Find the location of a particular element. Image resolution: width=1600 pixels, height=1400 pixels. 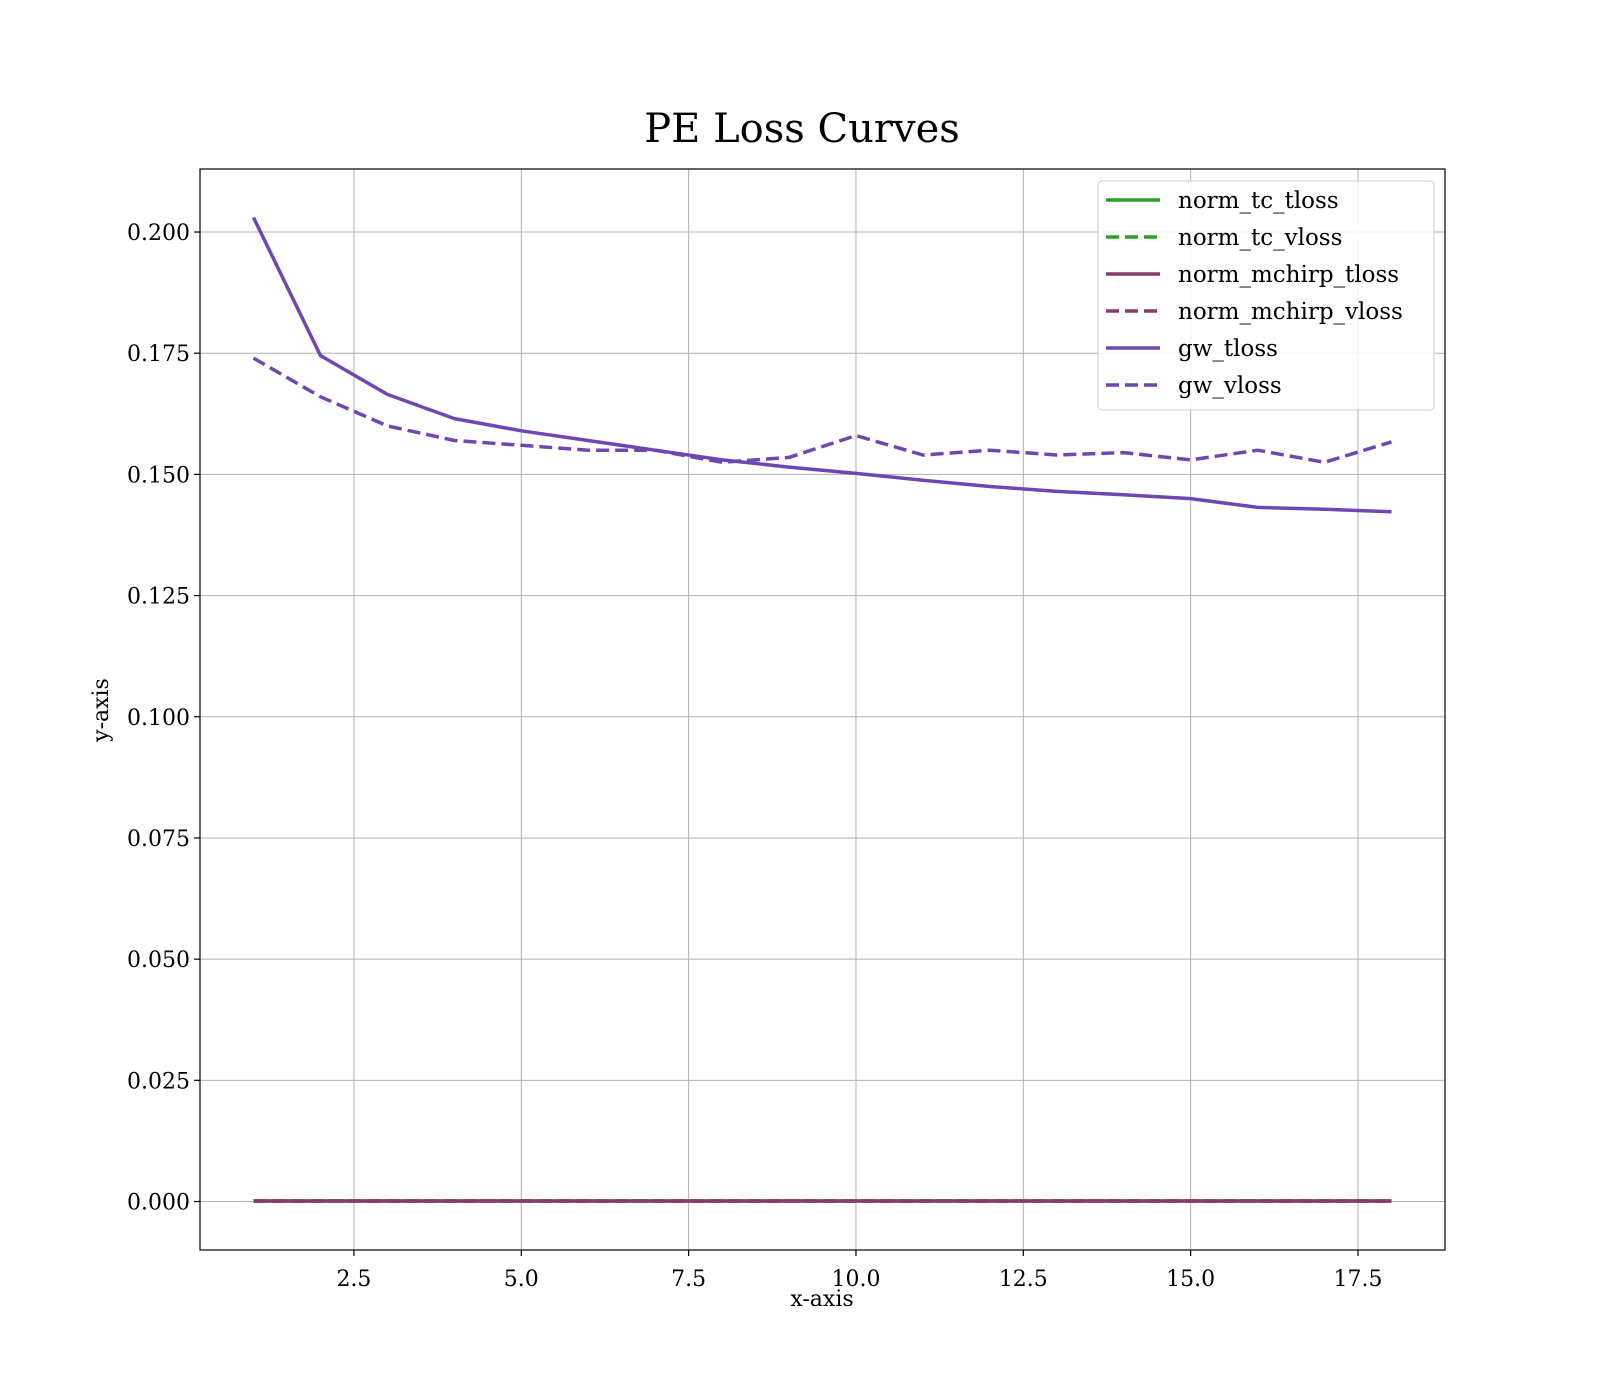

x-tick-label: 17.5 is located at coordinates (1357, 1279).